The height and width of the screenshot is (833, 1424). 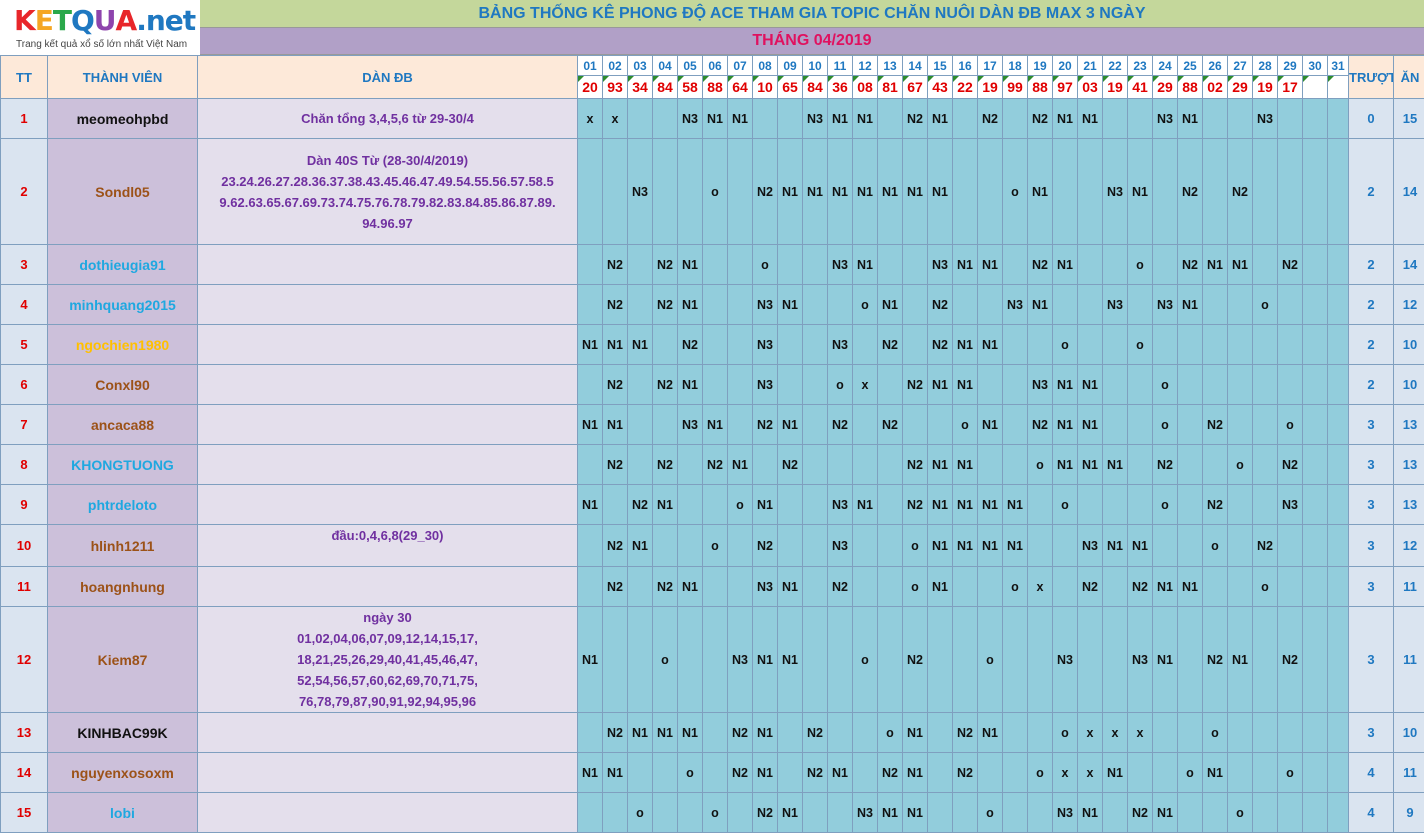 What do you see at coordinates (890, 305) in the screenshot?
I see `day-cell-13: N1` at bounding box center [890, 305].